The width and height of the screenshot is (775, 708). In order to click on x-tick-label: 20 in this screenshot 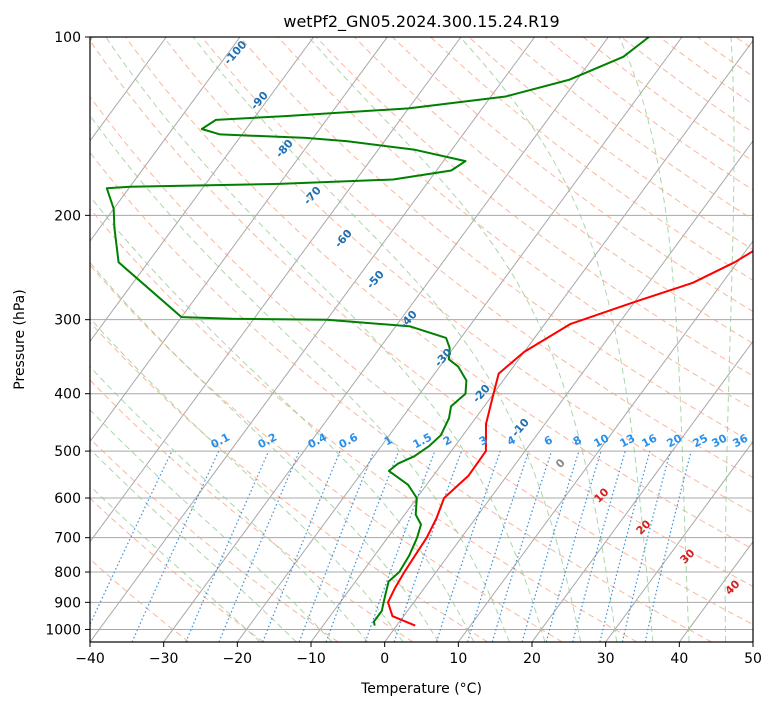, I will do `click(532, 659)`.